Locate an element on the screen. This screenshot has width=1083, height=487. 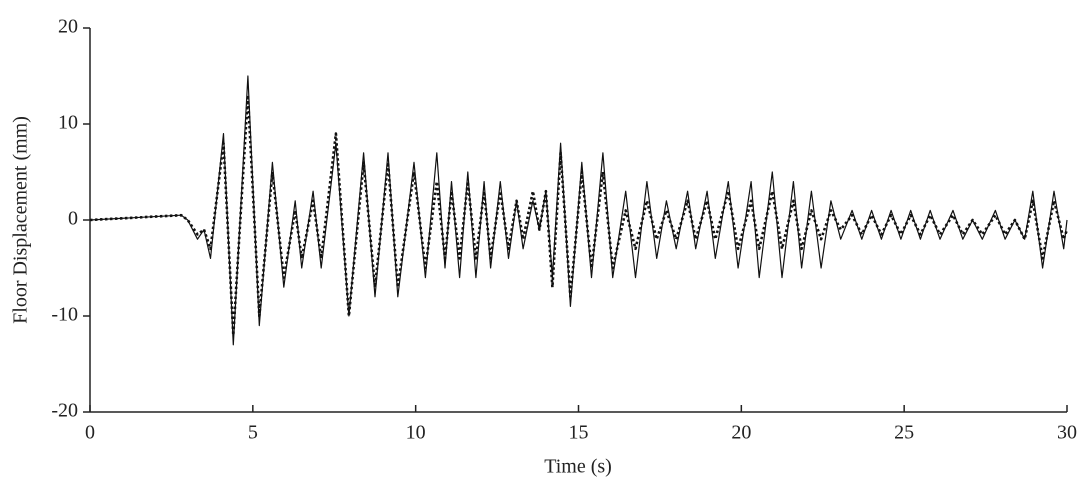
x-tick-label: 5 is located at coordinates (253, 433).